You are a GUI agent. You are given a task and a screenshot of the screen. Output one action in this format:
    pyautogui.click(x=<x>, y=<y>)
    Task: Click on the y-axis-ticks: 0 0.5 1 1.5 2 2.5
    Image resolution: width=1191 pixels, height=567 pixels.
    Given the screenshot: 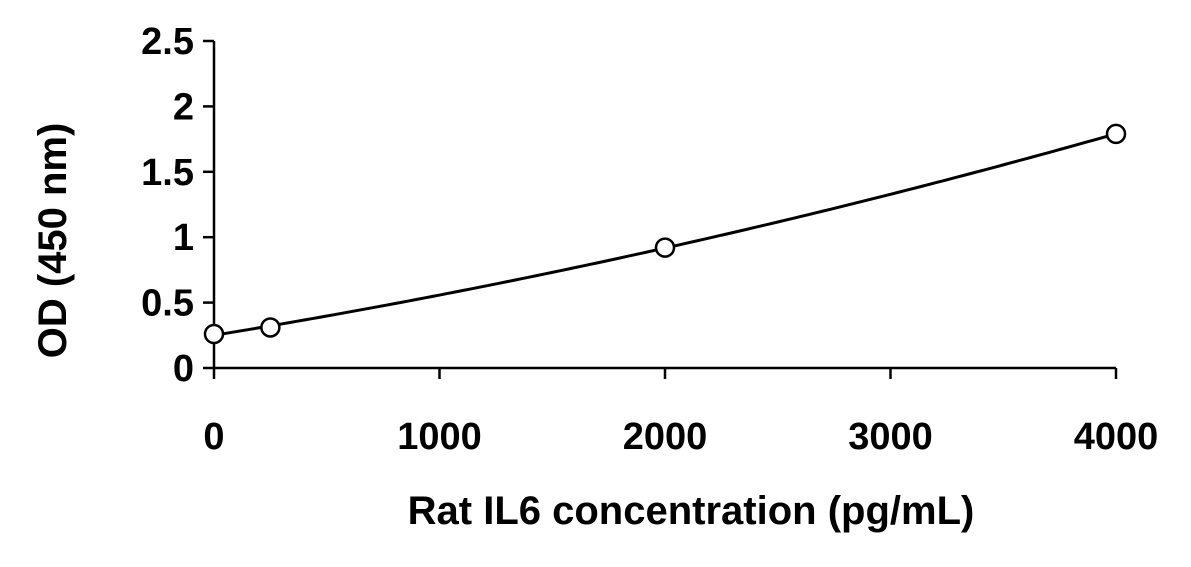 What is the action you would take?
    pyautogui.click(x=177, y=205)
    